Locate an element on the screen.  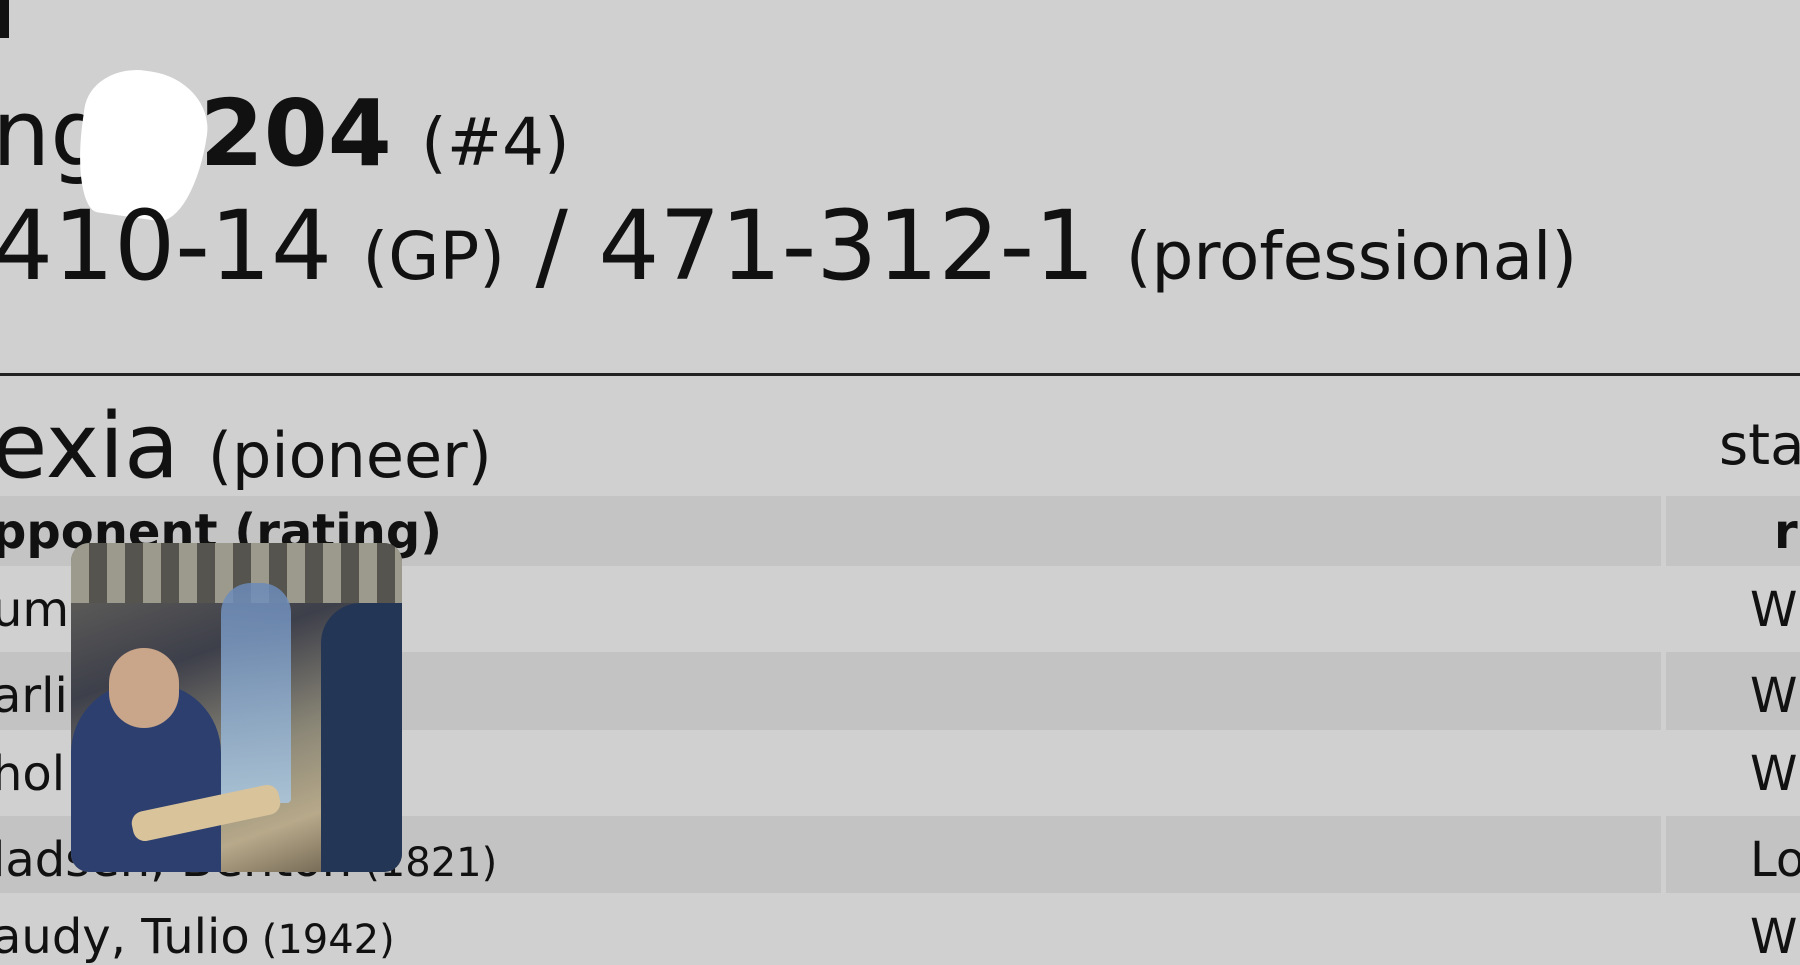
opponent: audy, Tulio (1942) is located at coordinates (197, 937).